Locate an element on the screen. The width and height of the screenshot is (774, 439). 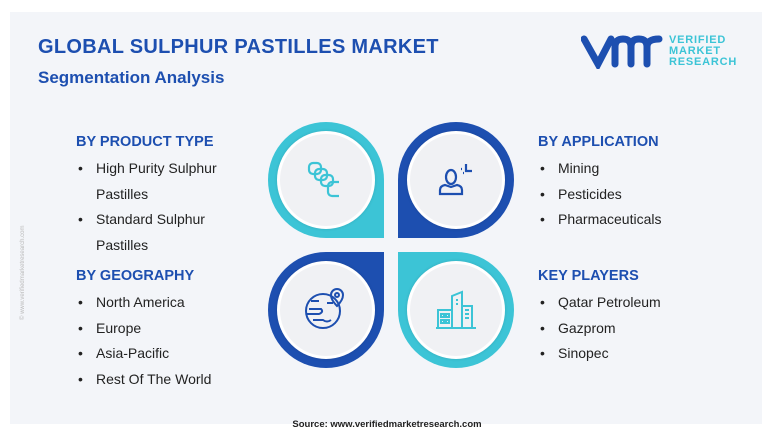
logo: VERIFIED MARKET RESEARCH is located at coordinates (659, 51).